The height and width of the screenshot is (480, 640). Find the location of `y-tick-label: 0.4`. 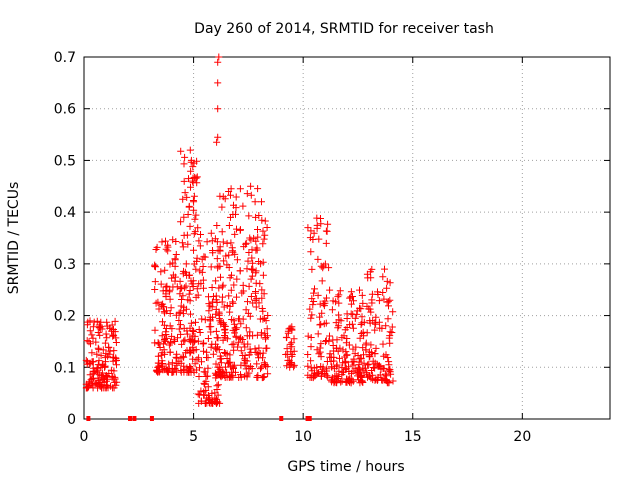

y-tick-label: 0.4 is located at coordinates (65, 213).